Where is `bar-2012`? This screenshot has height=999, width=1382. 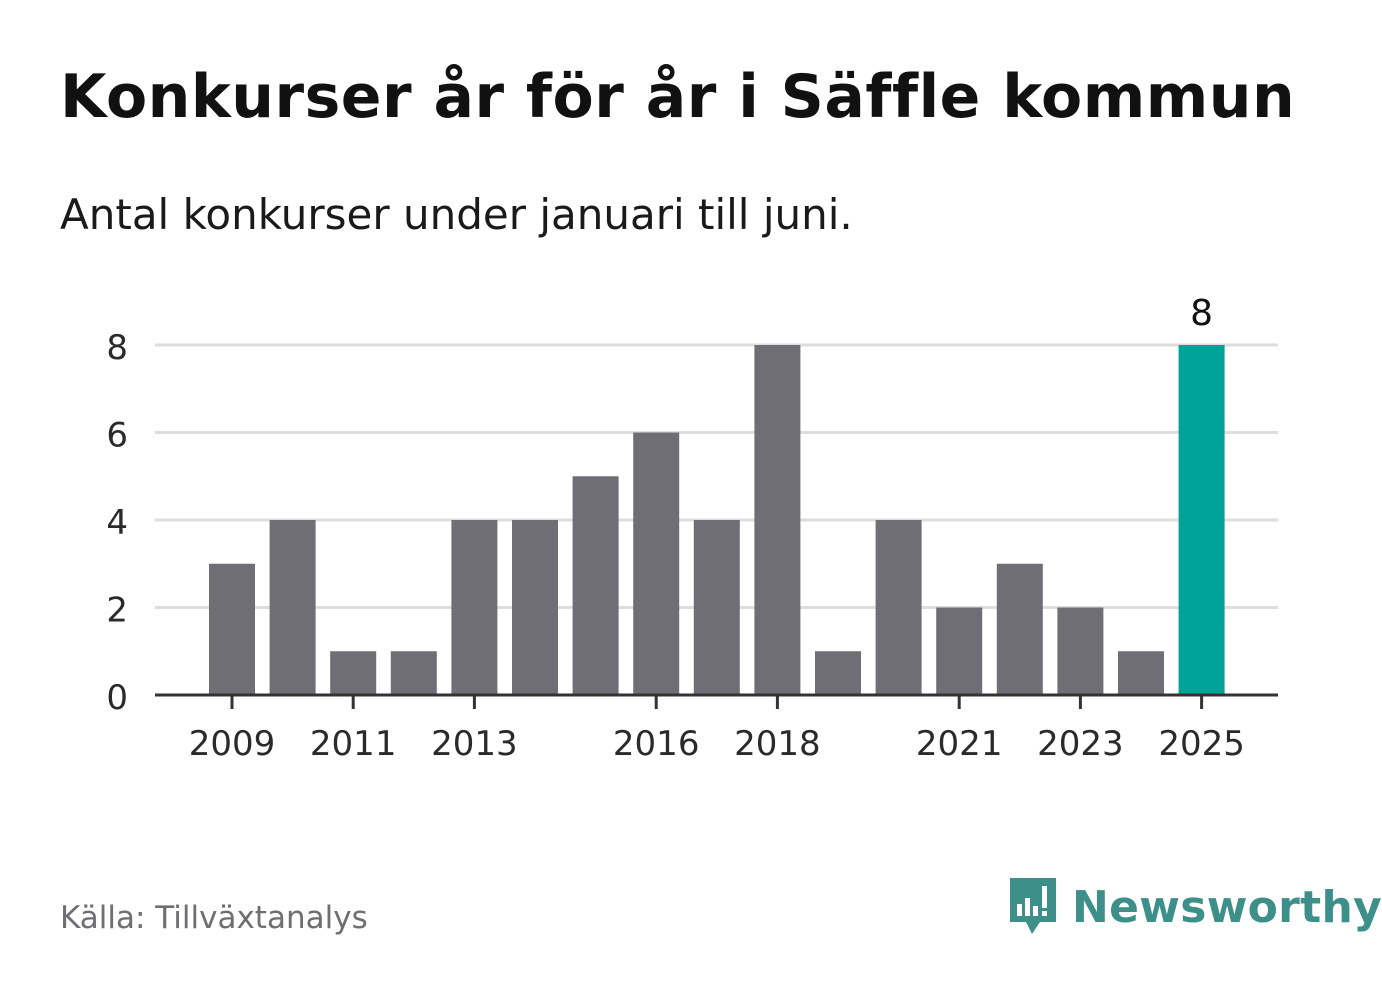 bar-2012 is located at coordinates (413, 673).